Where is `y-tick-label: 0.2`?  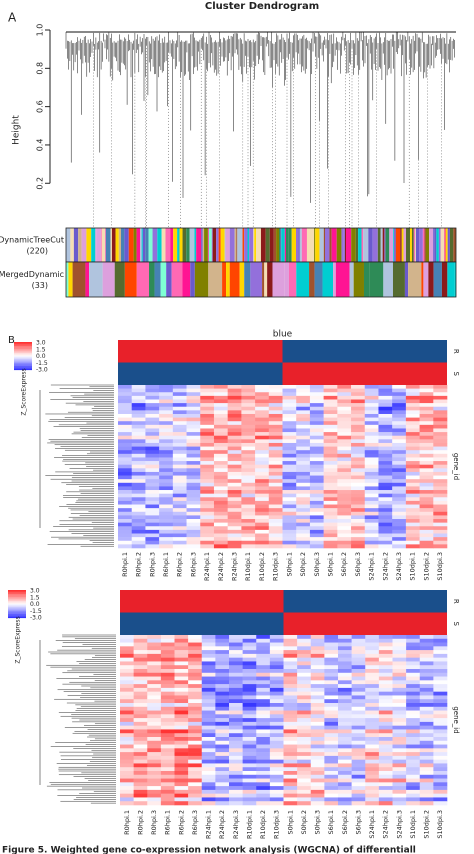 y-tick-label: 0.2 is located at coordinates (40, 183).